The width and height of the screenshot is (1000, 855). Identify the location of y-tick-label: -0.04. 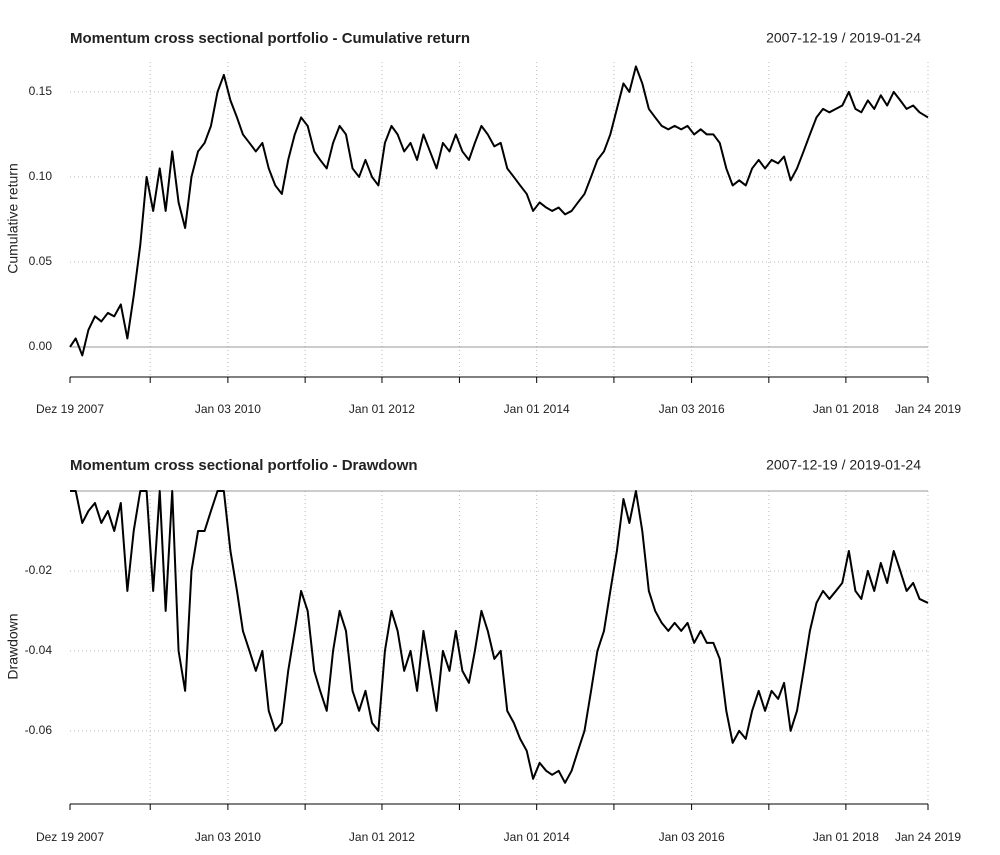
(39, 650).